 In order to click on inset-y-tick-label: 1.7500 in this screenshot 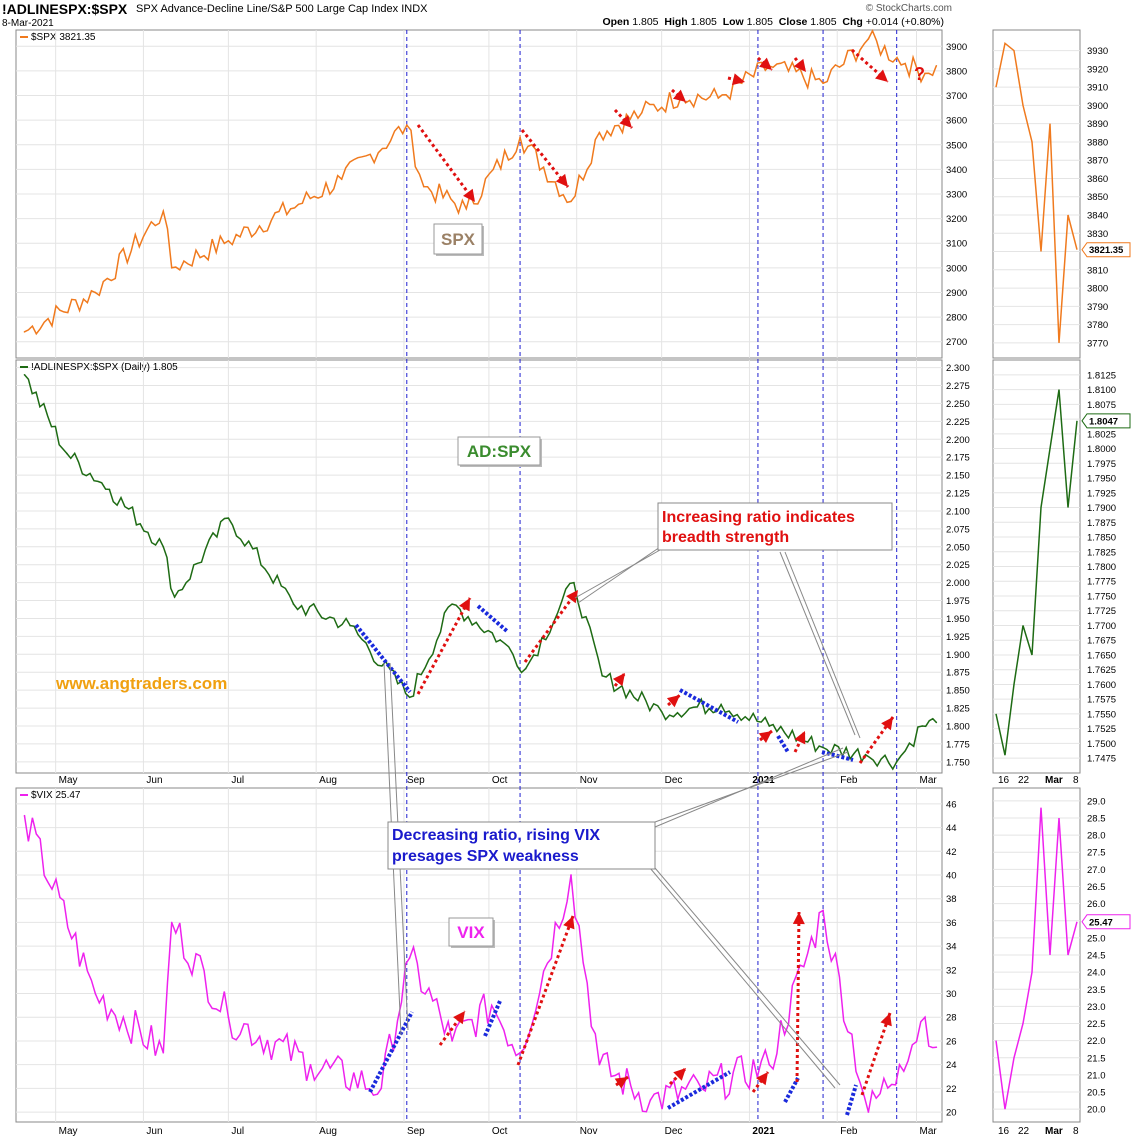, I will do `click(1101, 744)`.